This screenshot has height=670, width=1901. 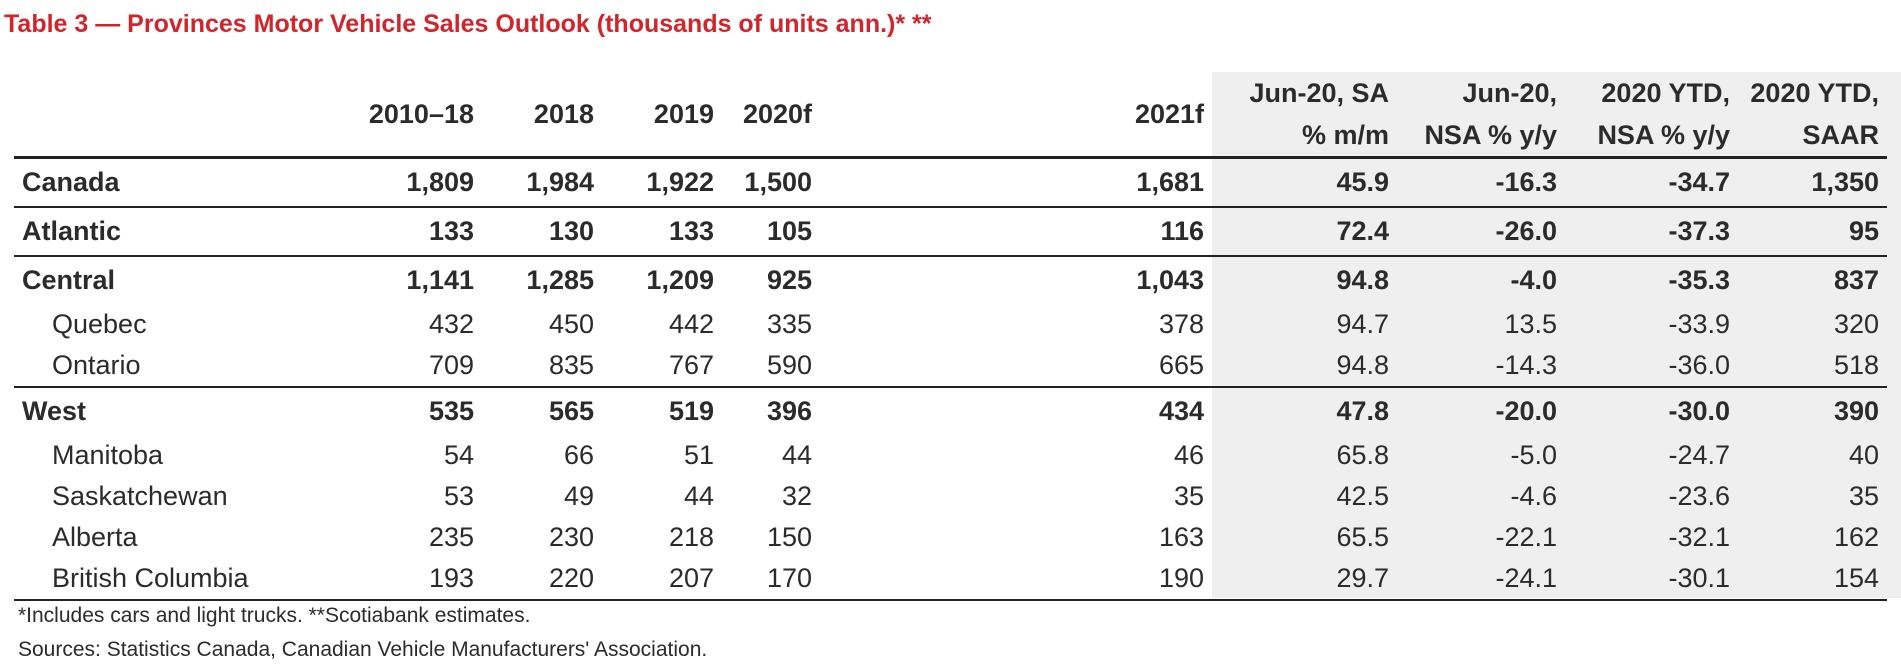 What do you see at coordinates (96, 365) in the screenshot?
I see `row-label: Ontario` at bounding box center [96, 365].